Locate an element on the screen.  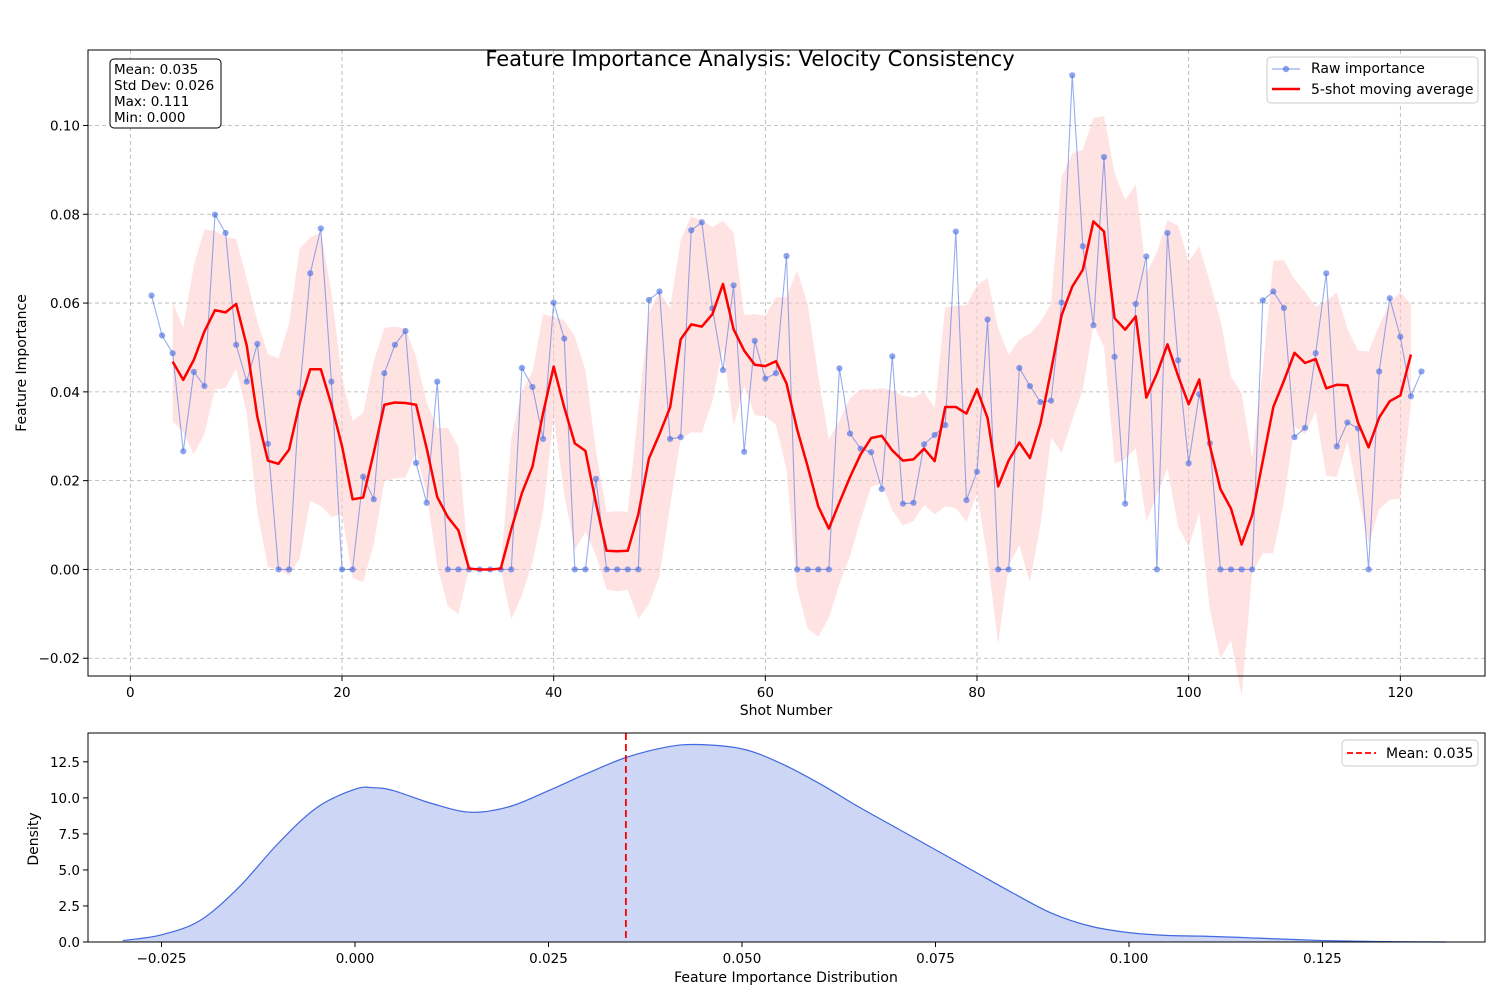
top-y-tick-label: 0.00 is located at coordinates (65, 570).